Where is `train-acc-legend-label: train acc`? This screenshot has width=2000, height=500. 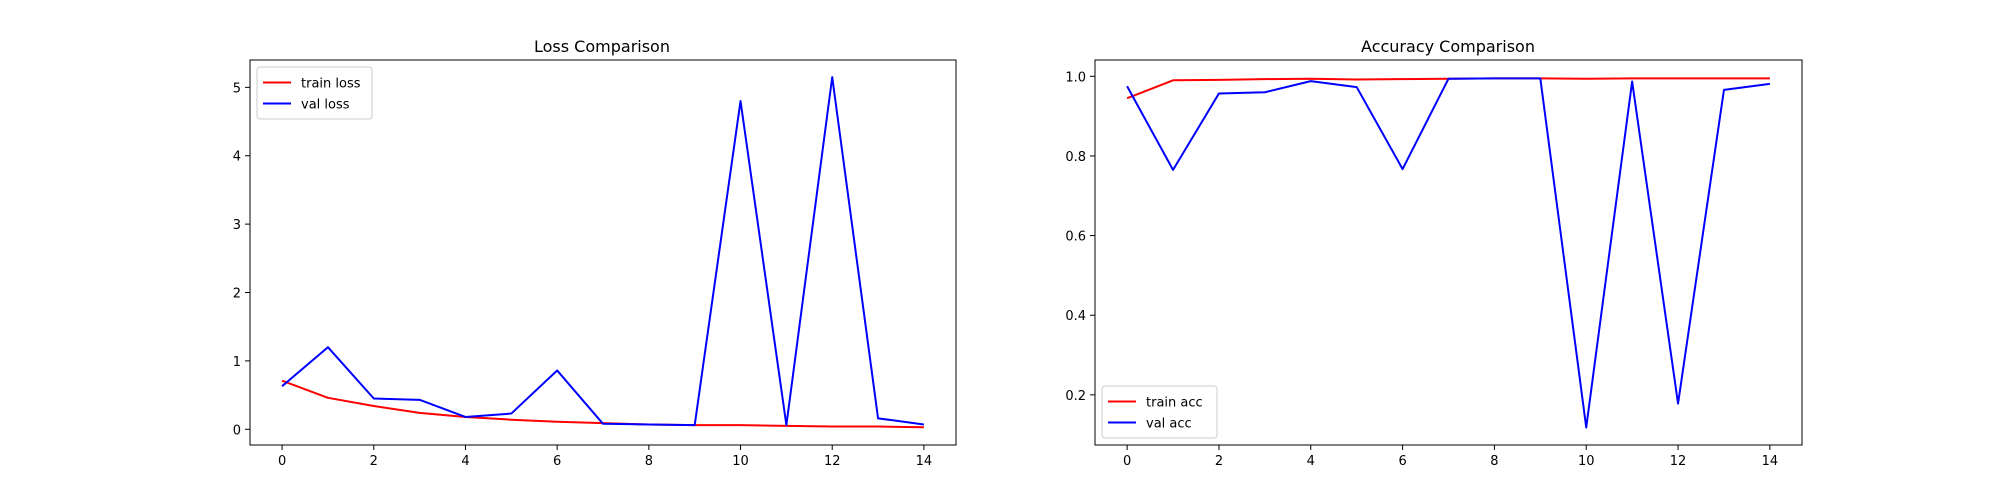 train-acc-legend-label: train acc is located at coordinates (1174, 403).